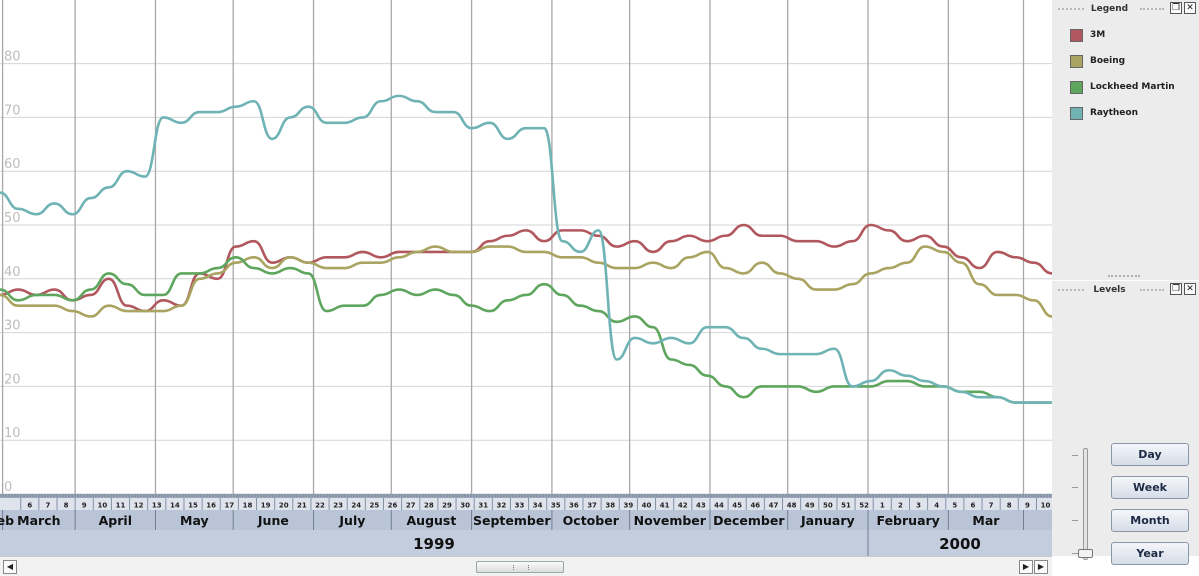  I want to click on legend-swatch-raytheon, so click(1076, 113).